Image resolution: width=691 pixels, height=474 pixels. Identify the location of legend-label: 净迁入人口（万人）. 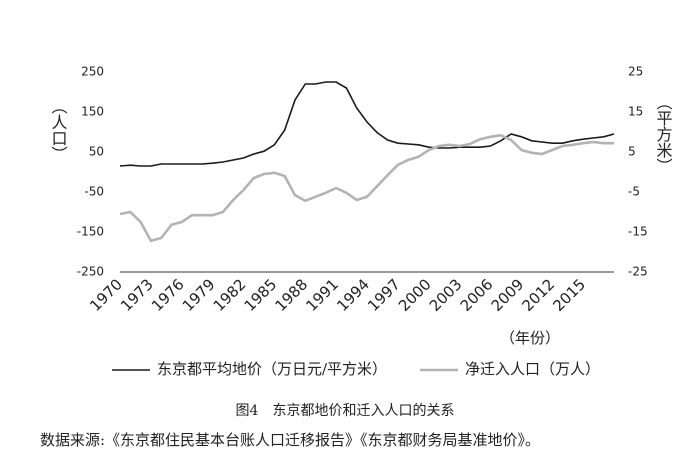
(532, 369).